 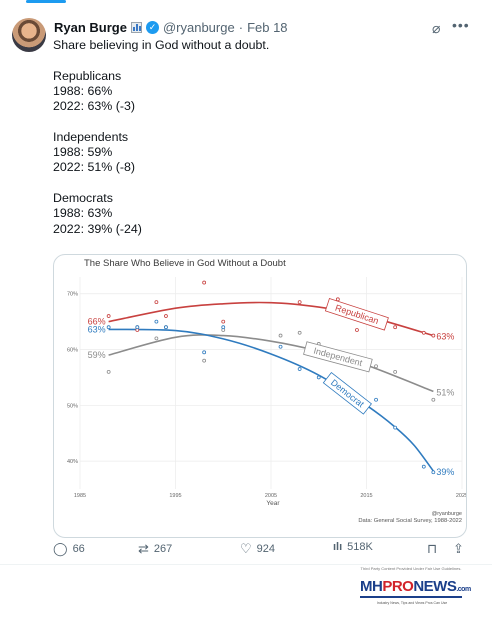 I want to click on democrat-series-name: Democrat, so click(x=347, y=393).